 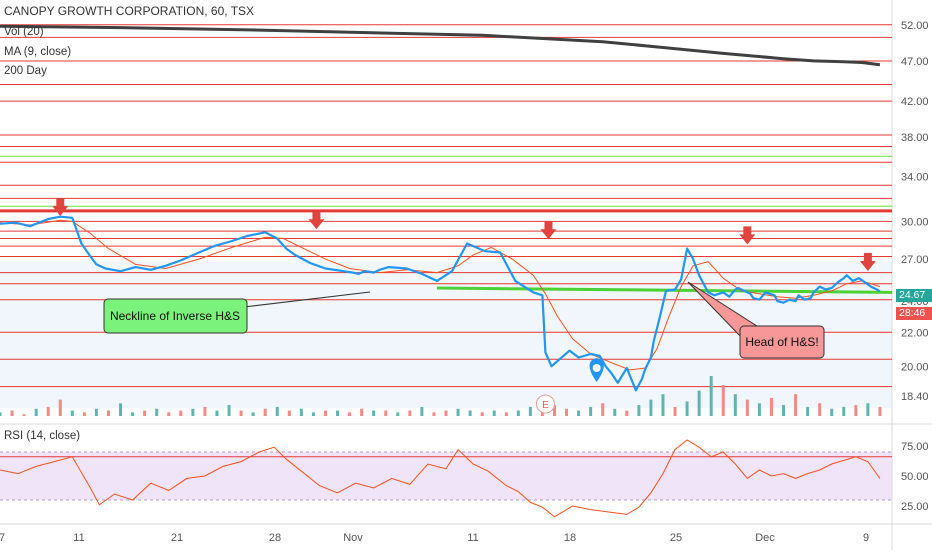 I want to click on time-axis-tick: 18, so click(x=570, y=538).